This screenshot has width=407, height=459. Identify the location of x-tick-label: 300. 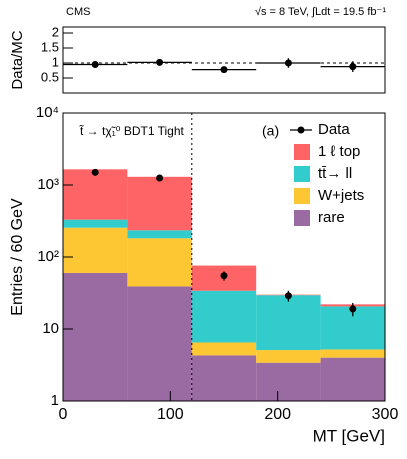
(385, 414).